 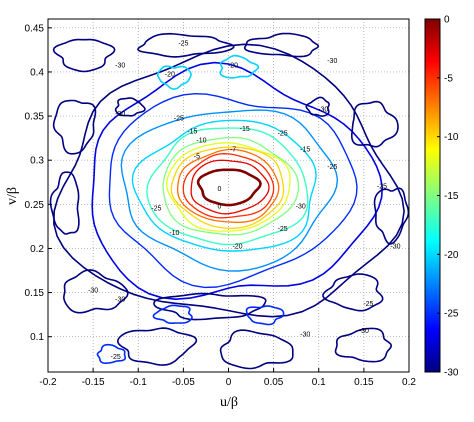 What do you see at coordinates (93, 382) in the screenshot?
I see `x-tick-label: -0.15` at bounding box center [93, 382].